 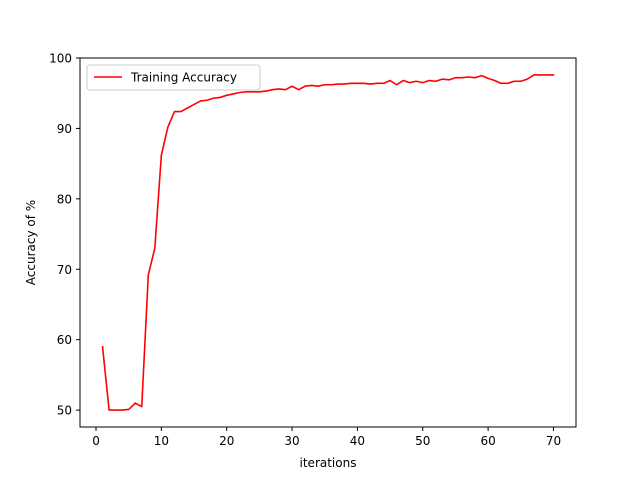 What do you see at coordinates (161, 441) in the screenshot?
I see `x-tick-label: 10` at bounding box center [161, 441].